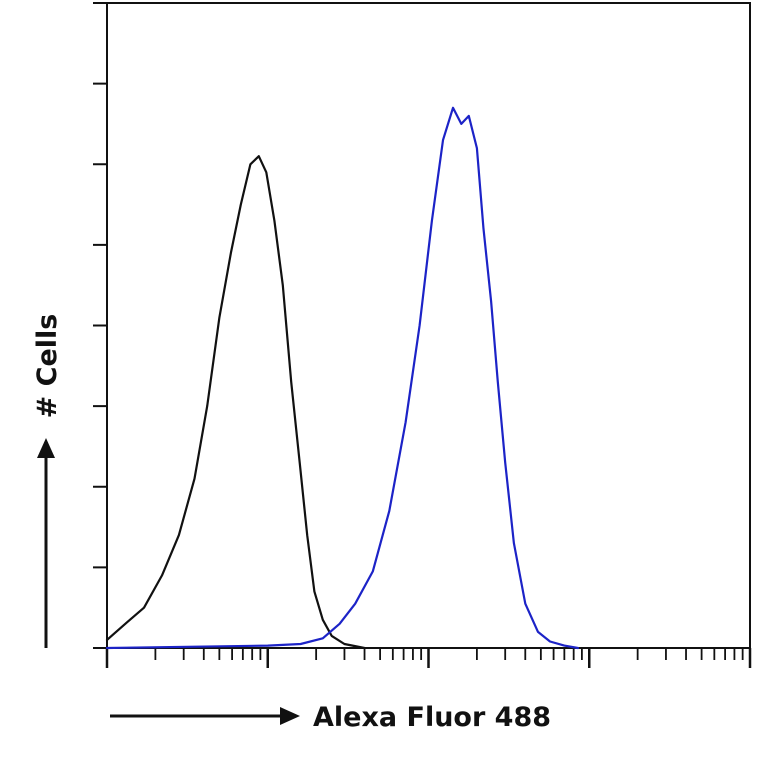 The width and height of the screenshot is (764, 764). Describe the element at coordinates (46, 448) in the screenshot. I see `y-axis-arrow-head` at that location.